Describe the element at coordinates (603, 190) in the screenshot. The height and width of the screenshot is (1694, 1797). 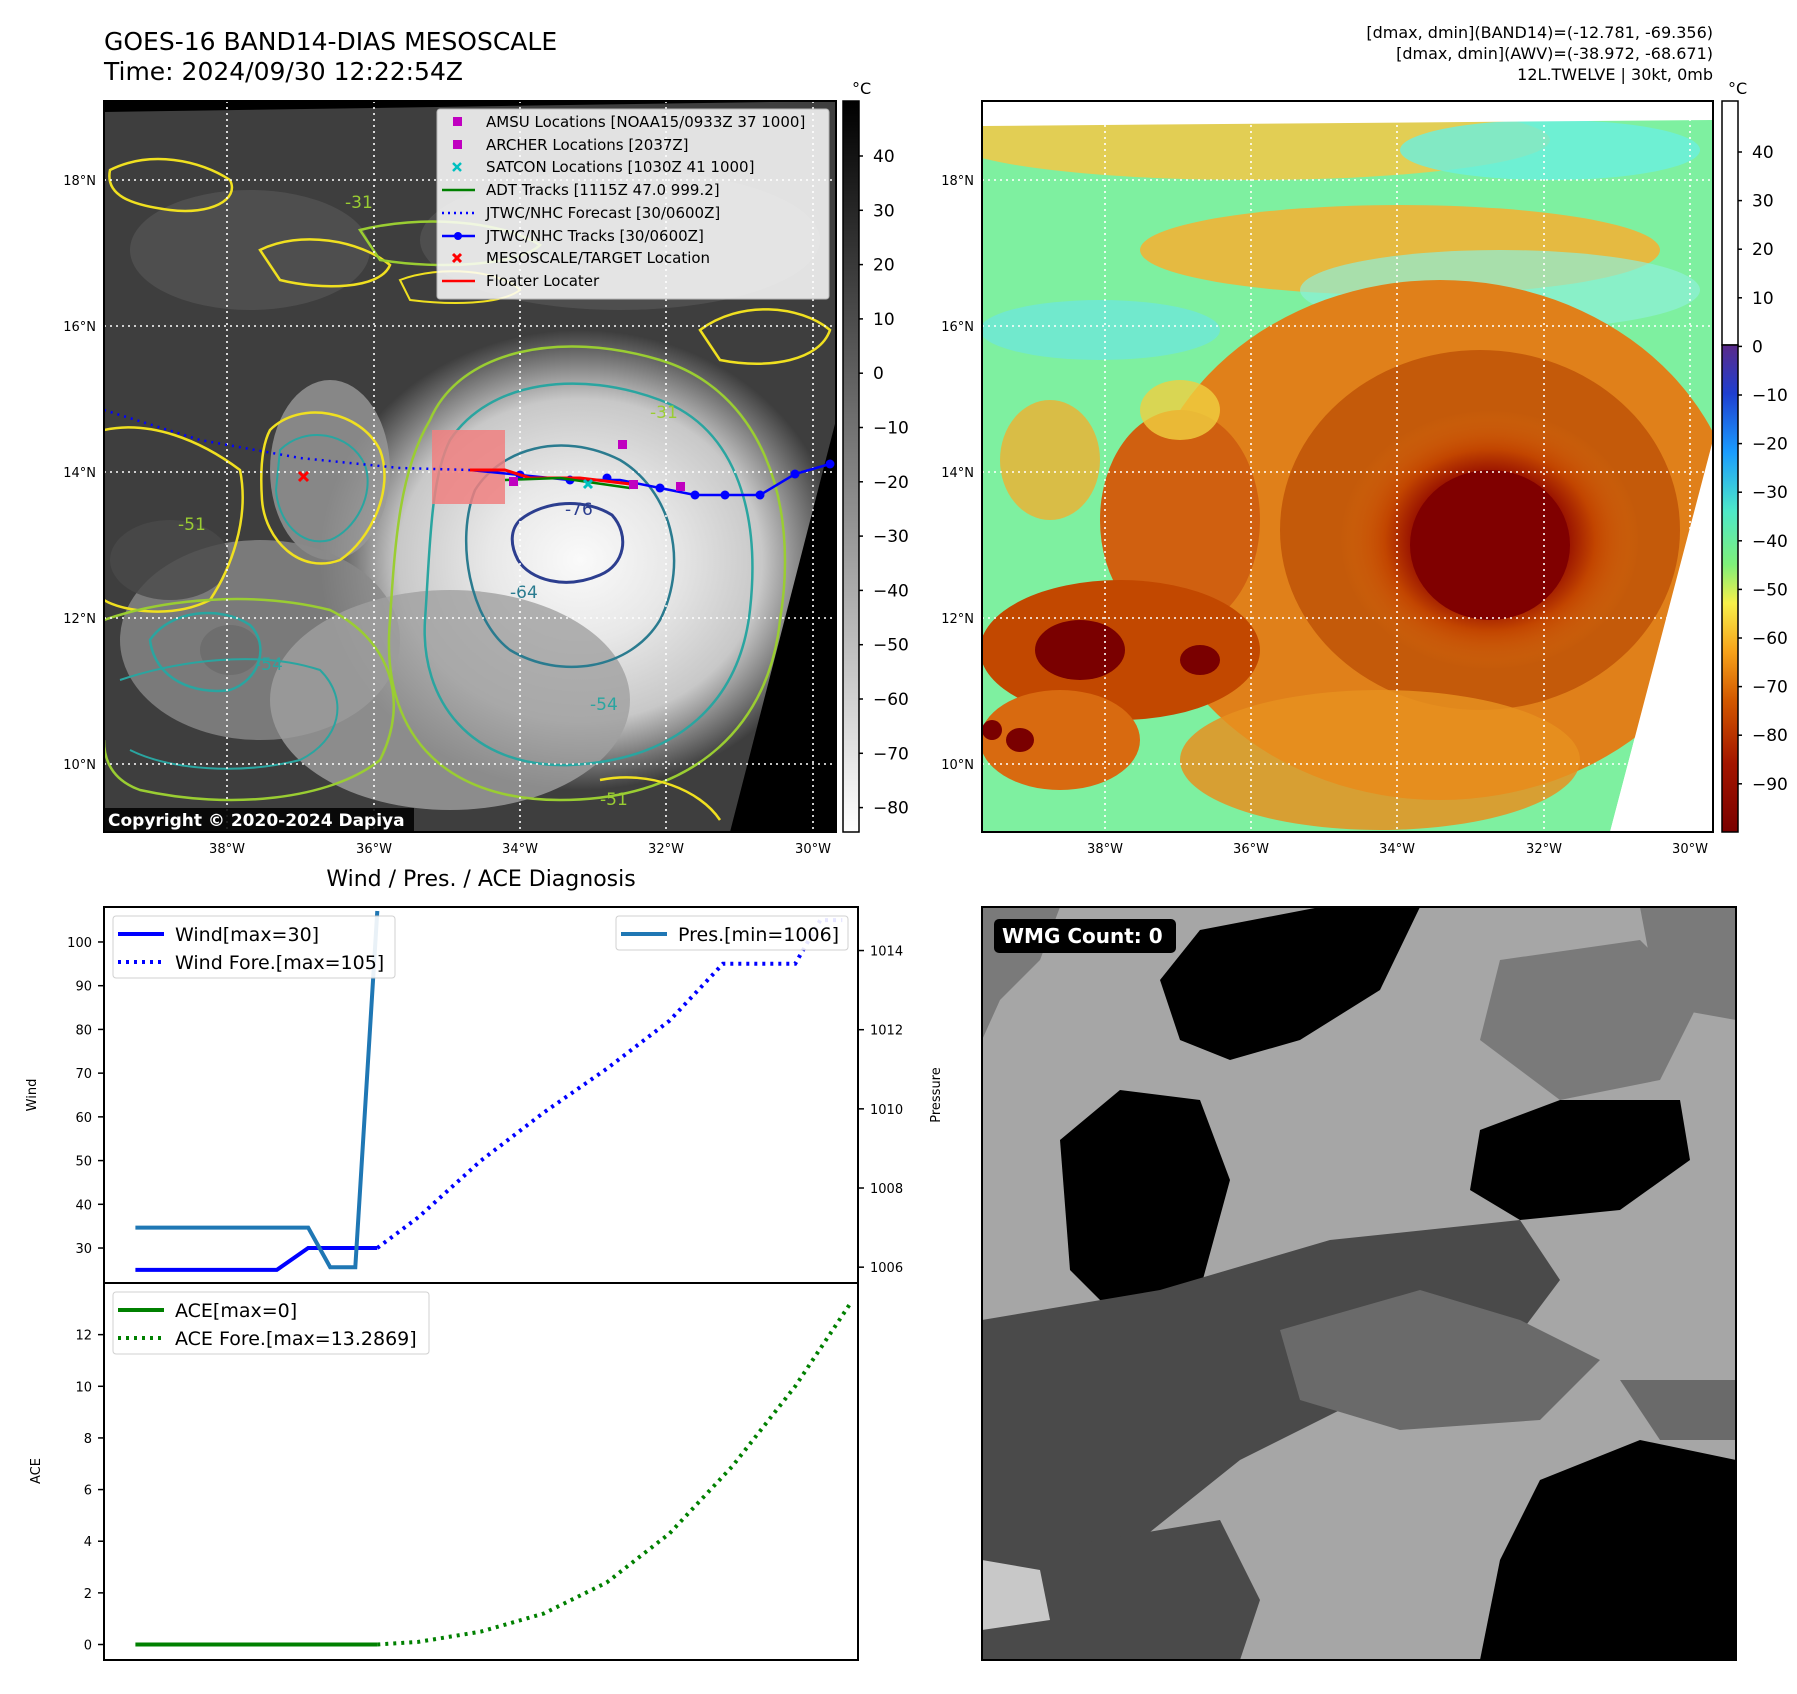
I see `legend-adt: ADT Tracks [1115Z 47.0 999.2]` at that location.